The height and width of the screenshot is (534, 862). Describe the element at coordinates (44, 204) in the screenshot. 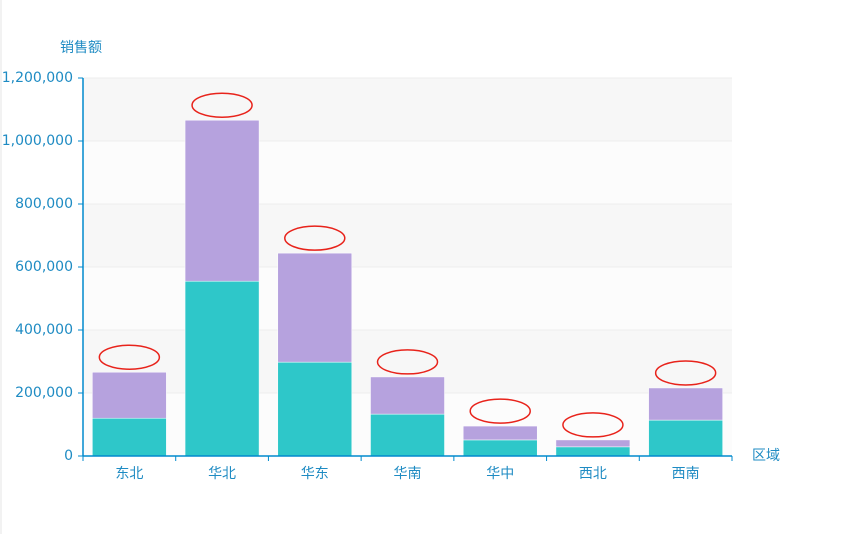

I see `y-tick-label: 800,000` at that location.